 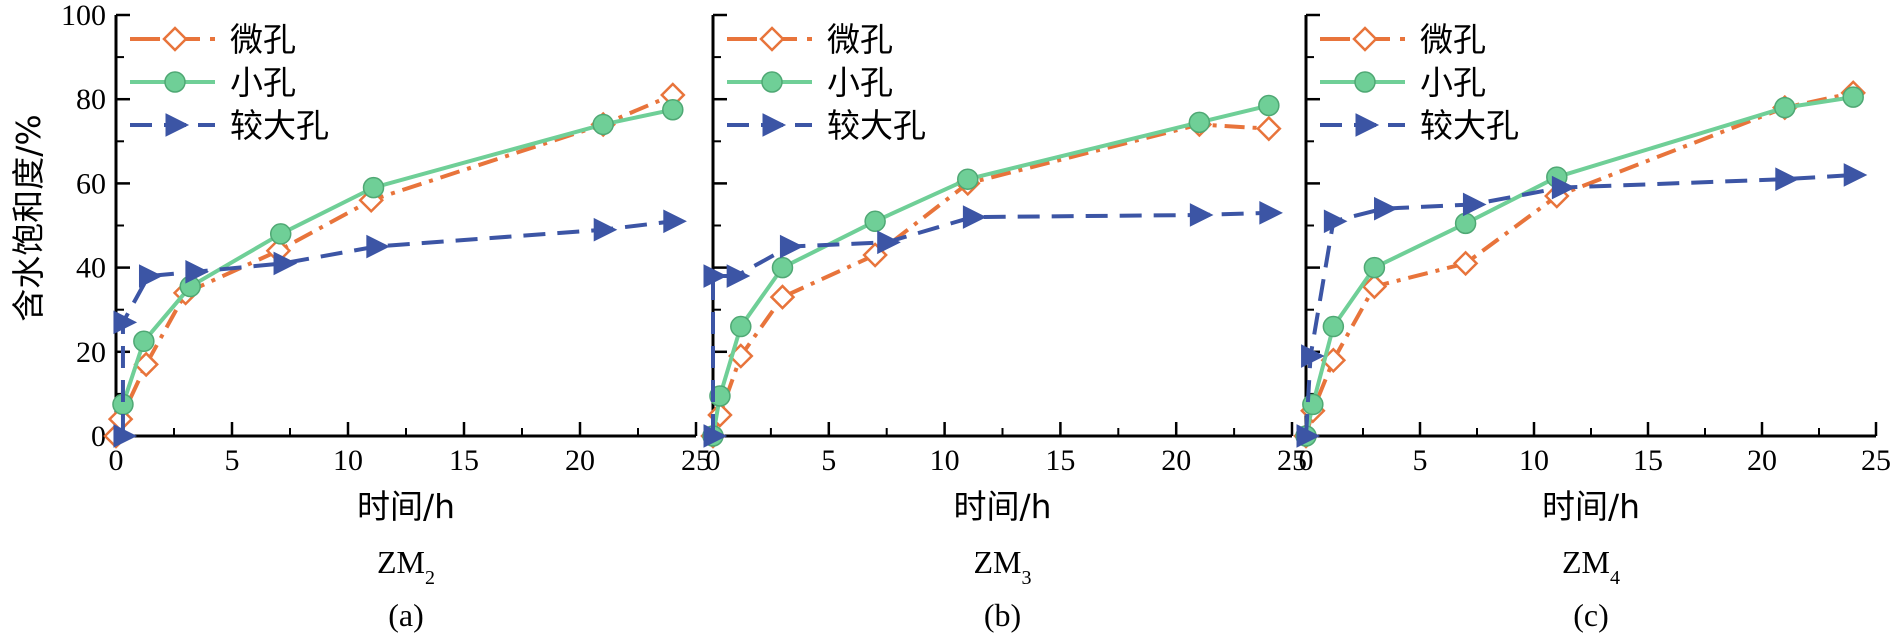 I want to click on sample-label: ZM2, so click(x=406, y=566).